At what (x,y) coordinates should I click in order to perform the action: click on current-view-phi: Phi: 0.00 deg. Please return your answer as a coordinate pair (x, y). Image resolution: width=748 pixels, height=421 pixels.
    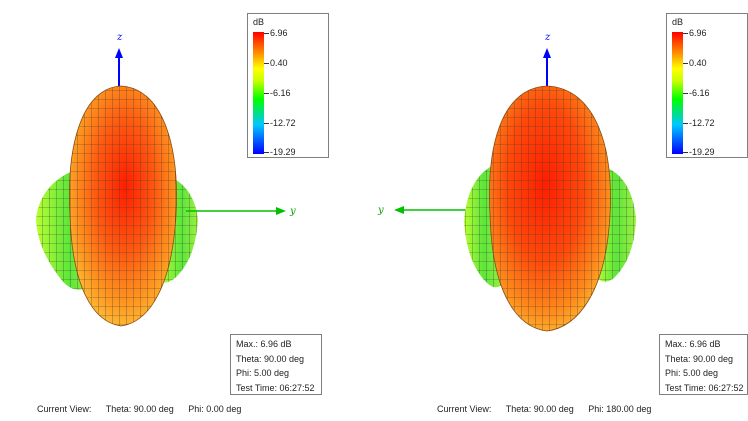
    Looking at the image, I should click on (215, 409).